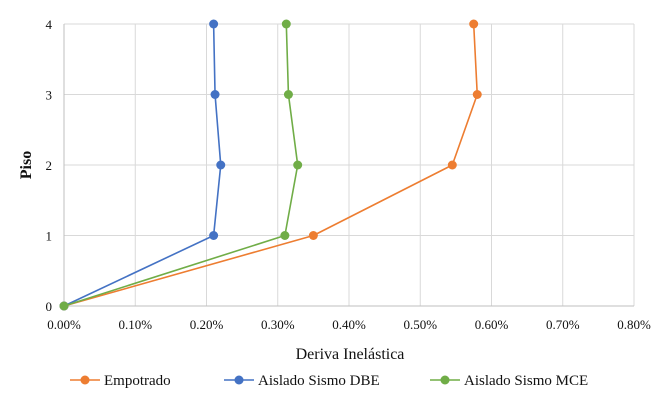 The image size is (656, 394). I want to click on legend-item-aislado-sismo-mce: Aislado Sismo MCE, so click(509, 381).